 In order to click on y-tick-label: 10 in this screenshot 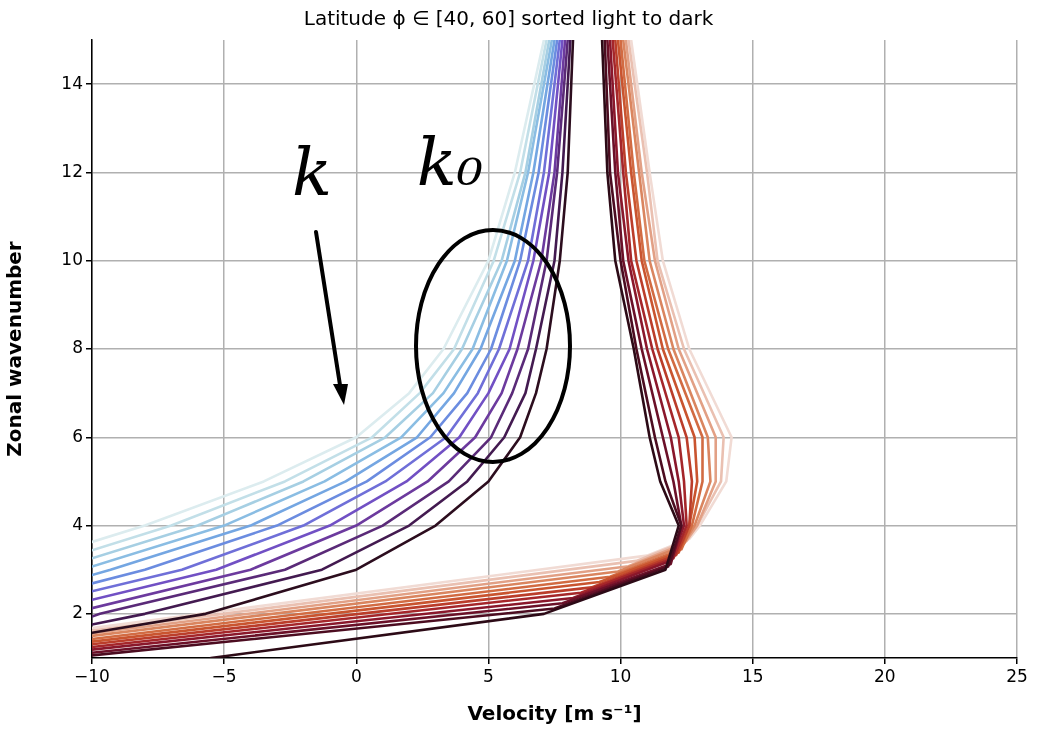, I will do `click(72, 259)`.